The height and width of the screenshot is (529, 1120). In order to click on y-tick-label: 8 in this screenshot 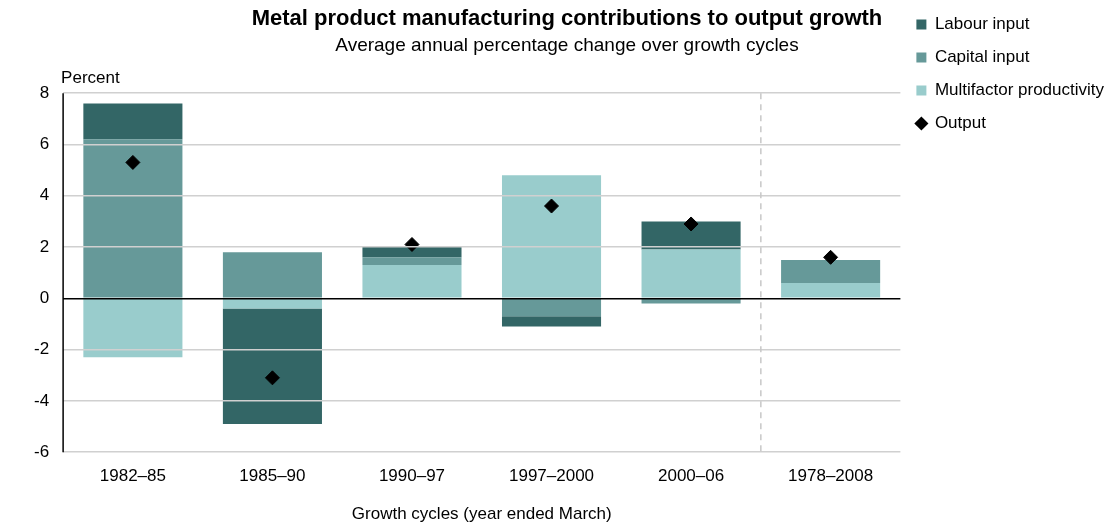, I will do `click(44, 92)`.